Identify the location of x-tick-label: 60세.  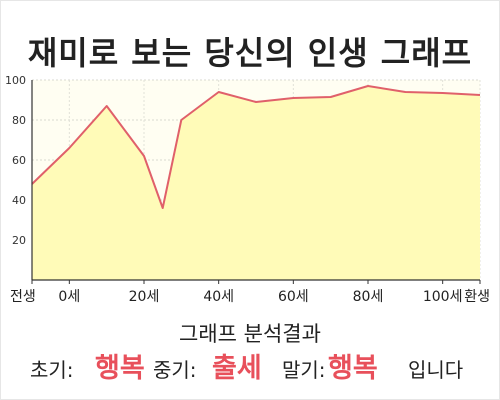
(293, 297).